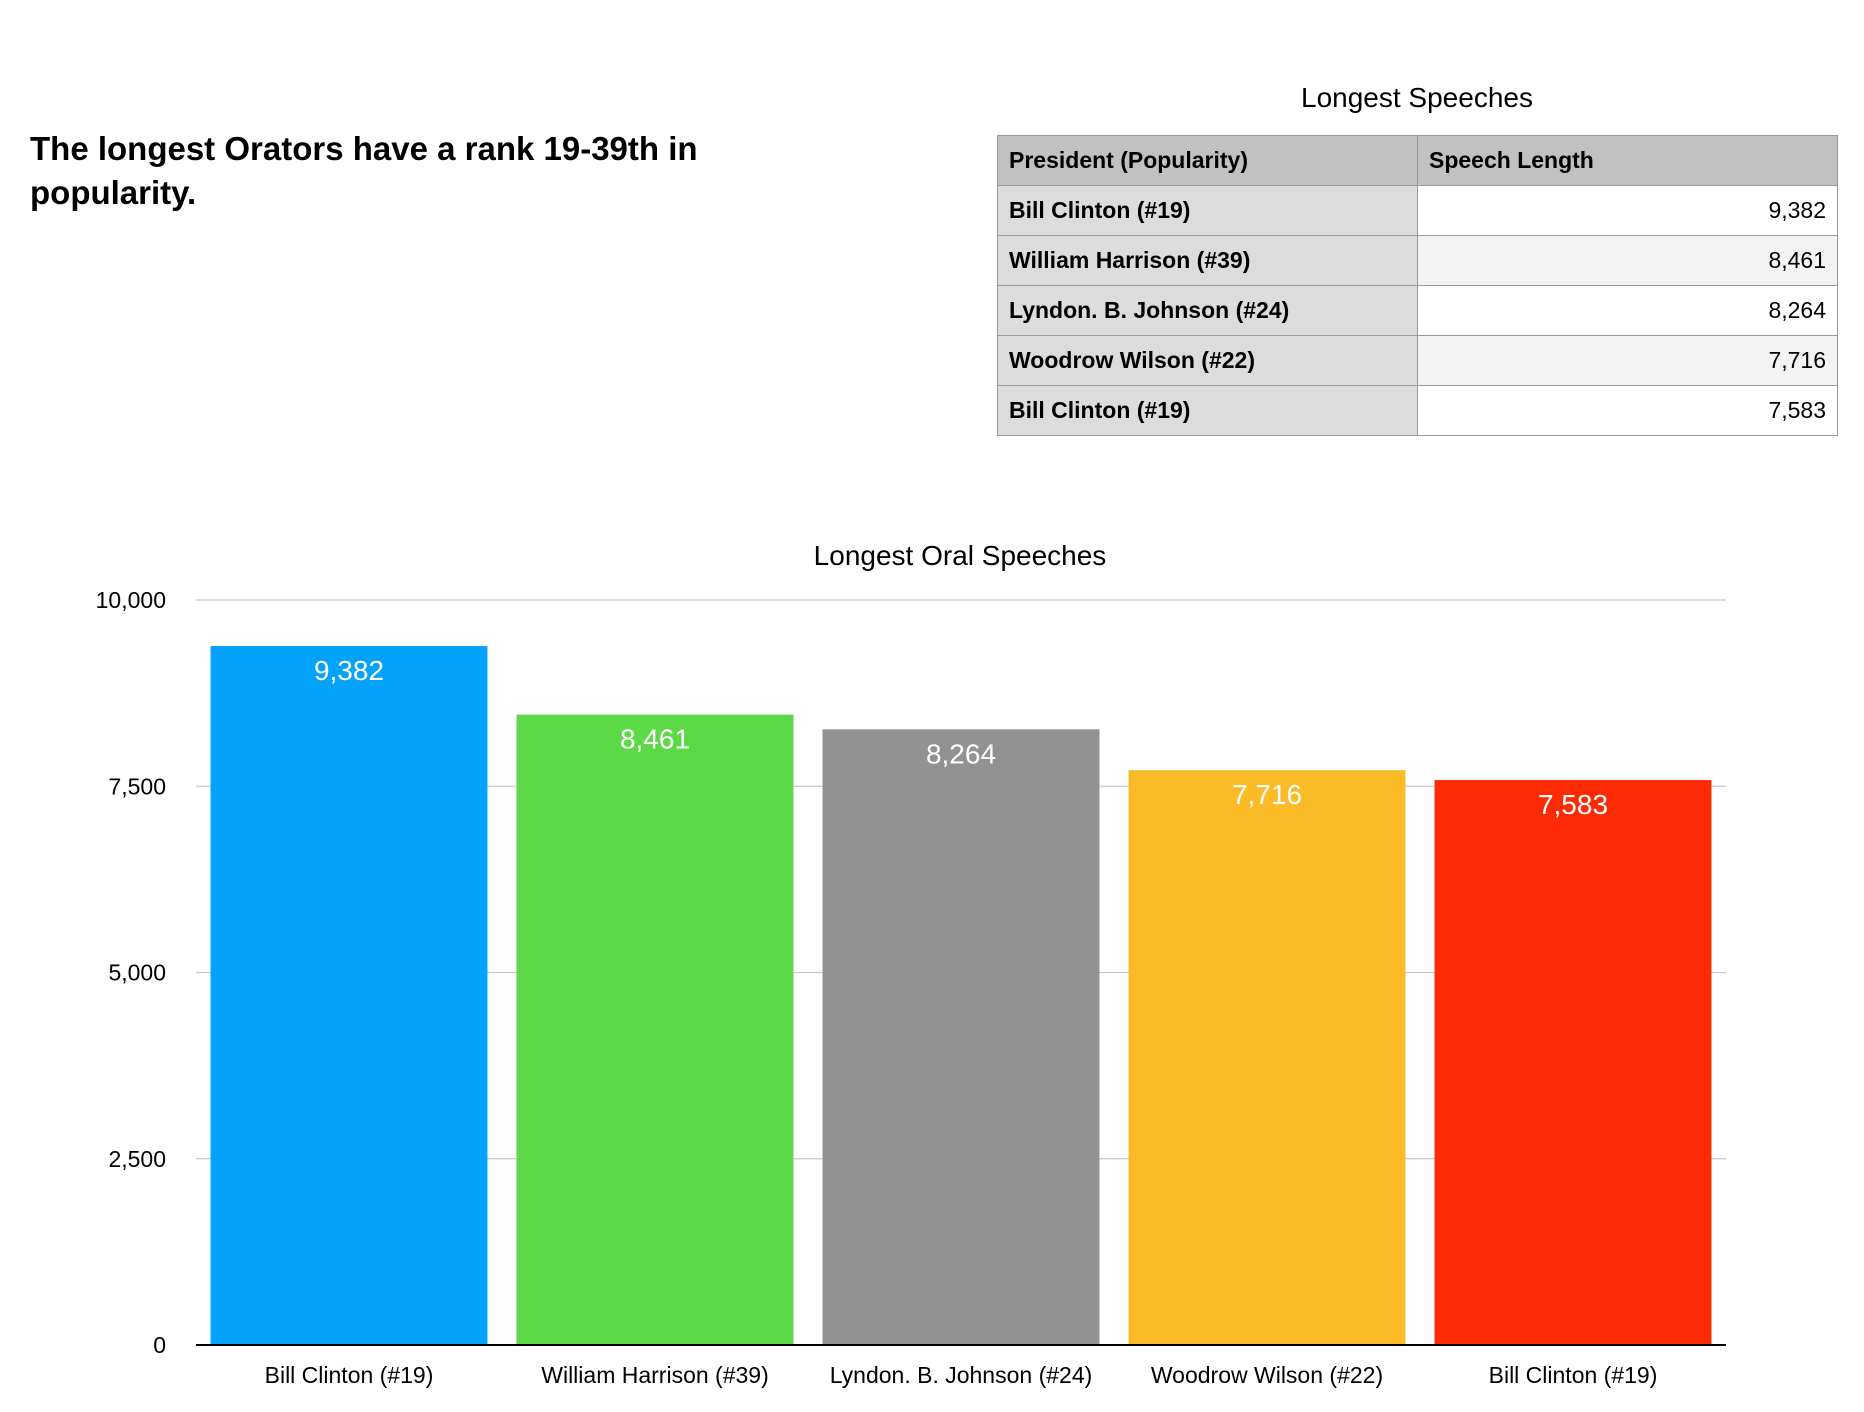  Describe the element at coordinates (961, 753) in the screenshot. I see `bar-value-label: 8,264` at that location.